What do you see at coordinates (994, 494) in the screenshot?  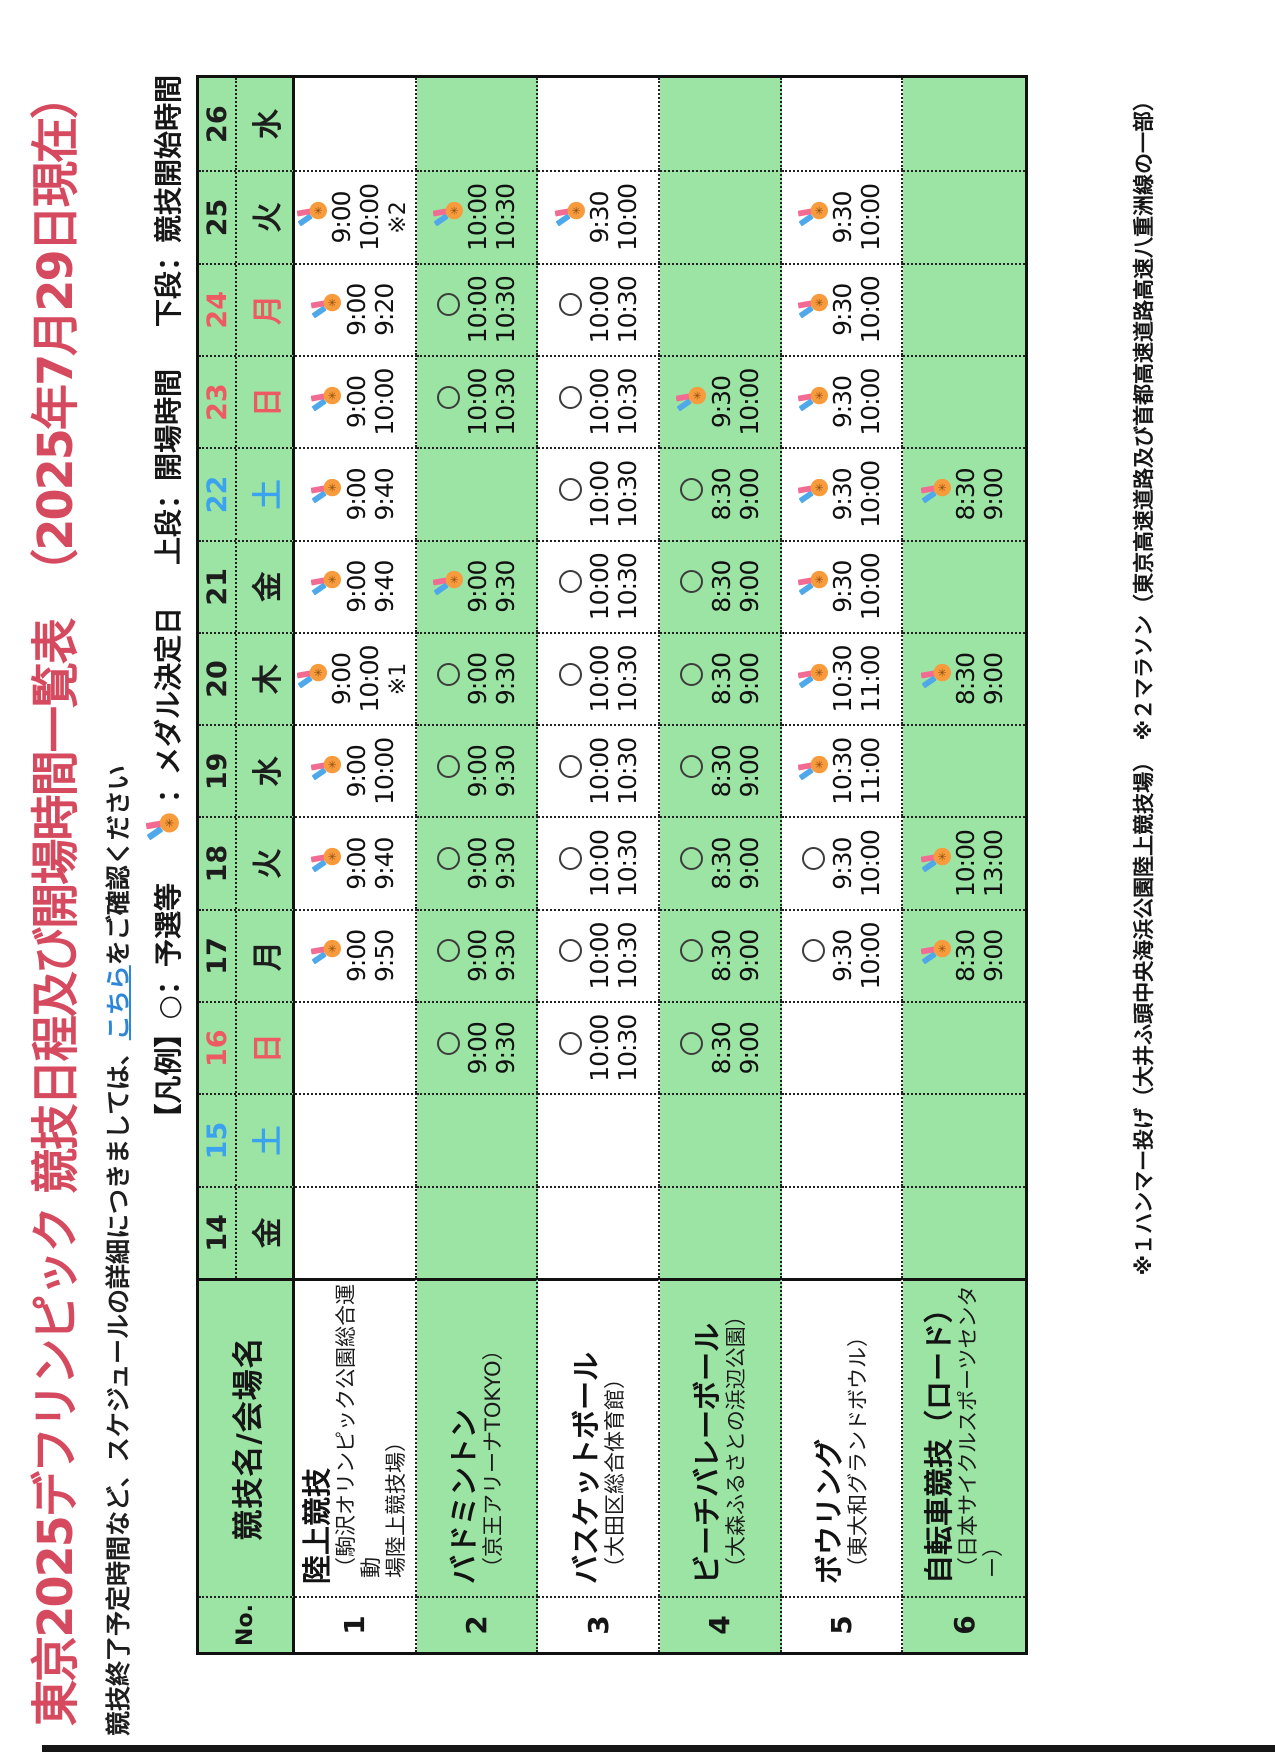 I see `start-time: 9:00` at bounding box center [994, 494].